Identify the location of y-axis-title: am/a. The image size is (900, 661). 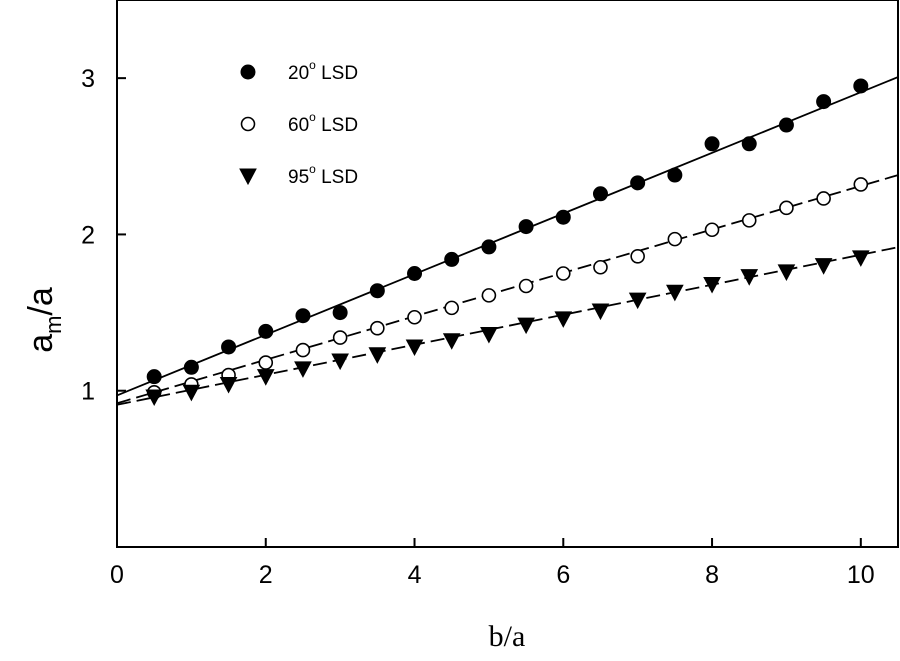
(44, 320).